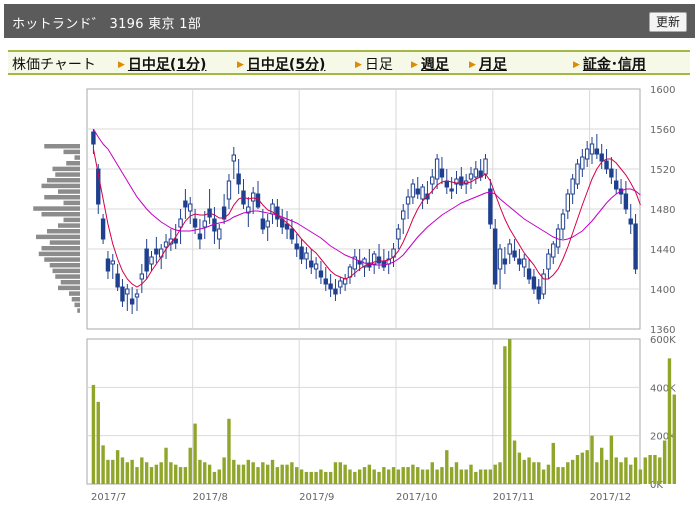 Image resolution: width=699 pixels, height=525 pixels. What do you see at coordinates (281, 65) in the screenshot?
I see `nav-intraday-5min: ▶ 日中足(5分)` at bounding box center [281, 65].